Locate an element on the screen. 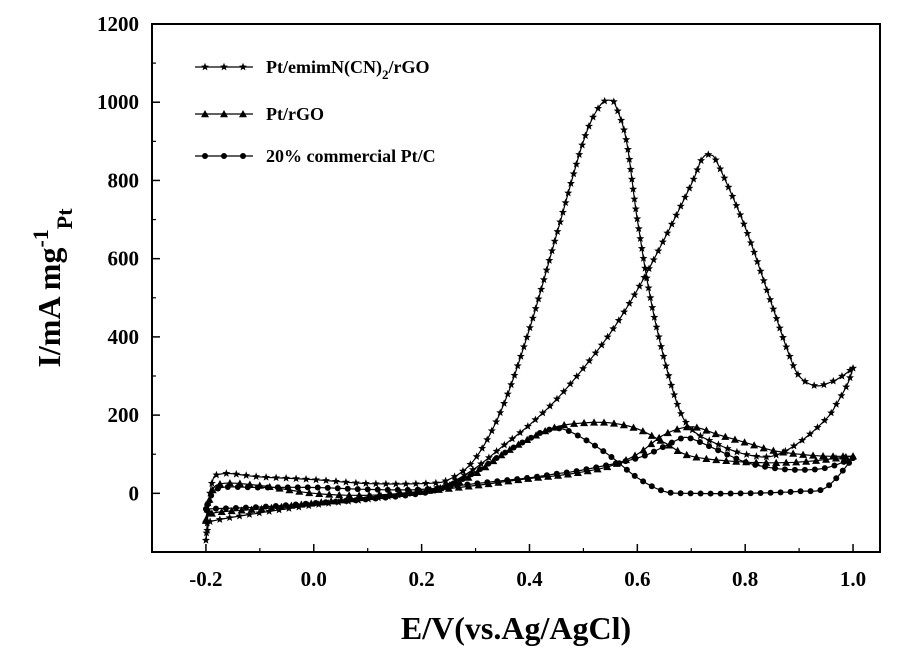 This screenshot has height=655, width=909. y-tick-label-1: 200 is located at coordinates (124, 415).